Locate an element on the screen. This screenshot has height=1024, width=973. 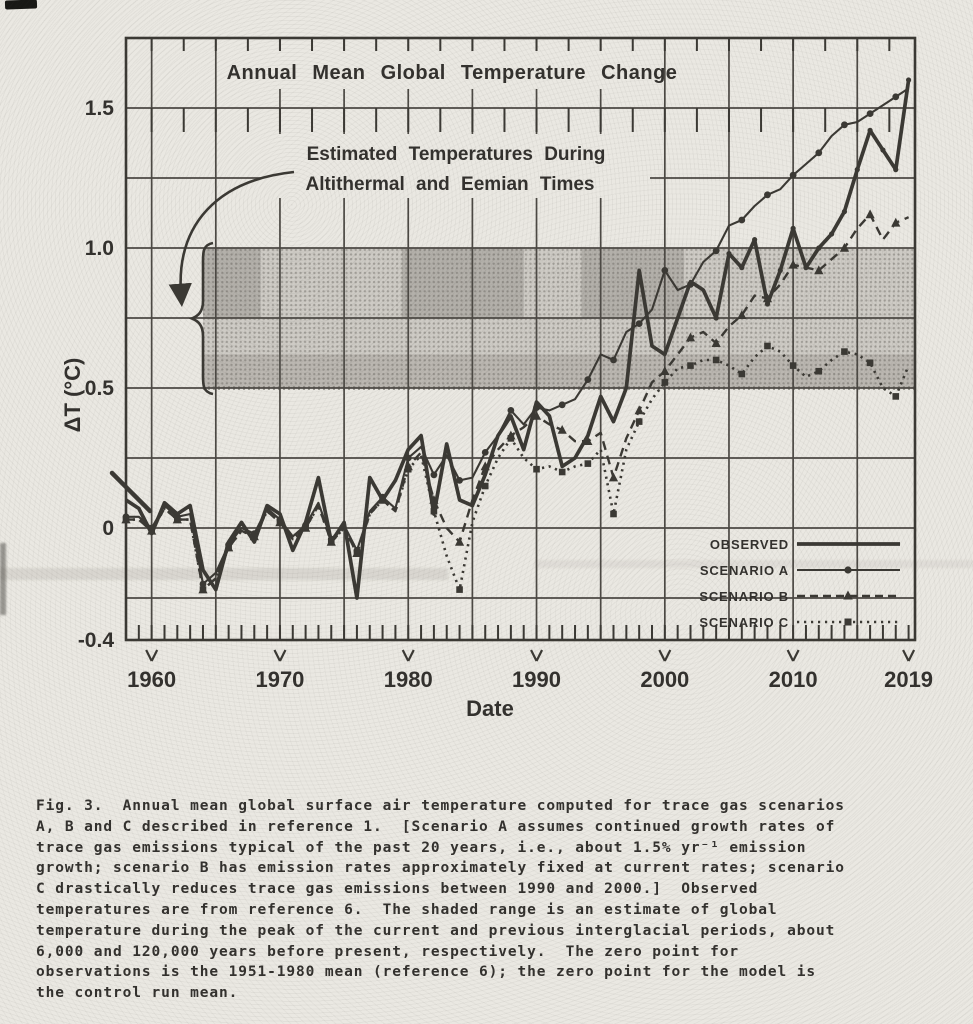
annotation-line1: Estimated Temperatures During is located at coordinates (456, 154).